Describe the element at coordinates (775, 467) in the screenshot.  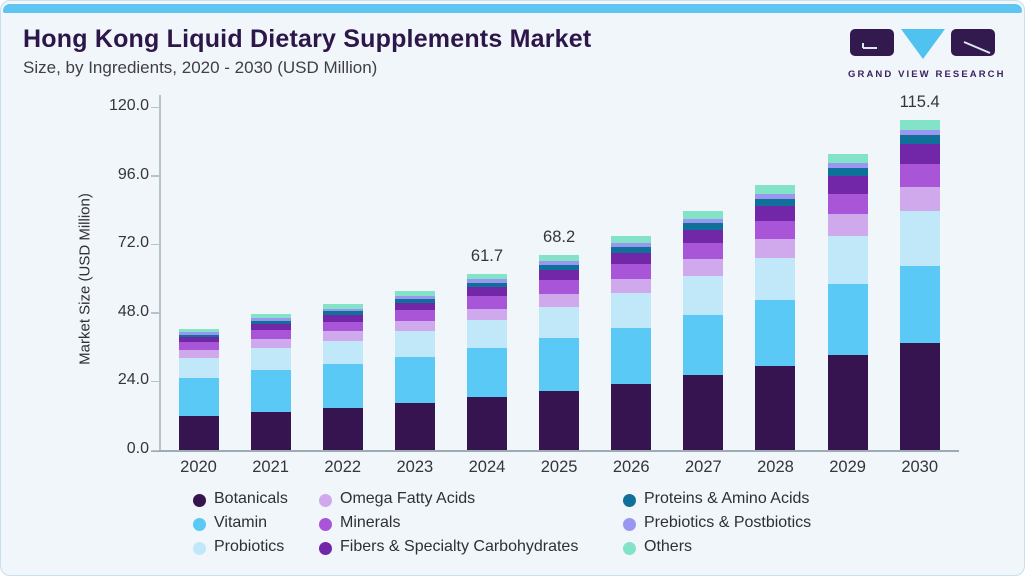
I see `x-axis-label: 2028` at that location.